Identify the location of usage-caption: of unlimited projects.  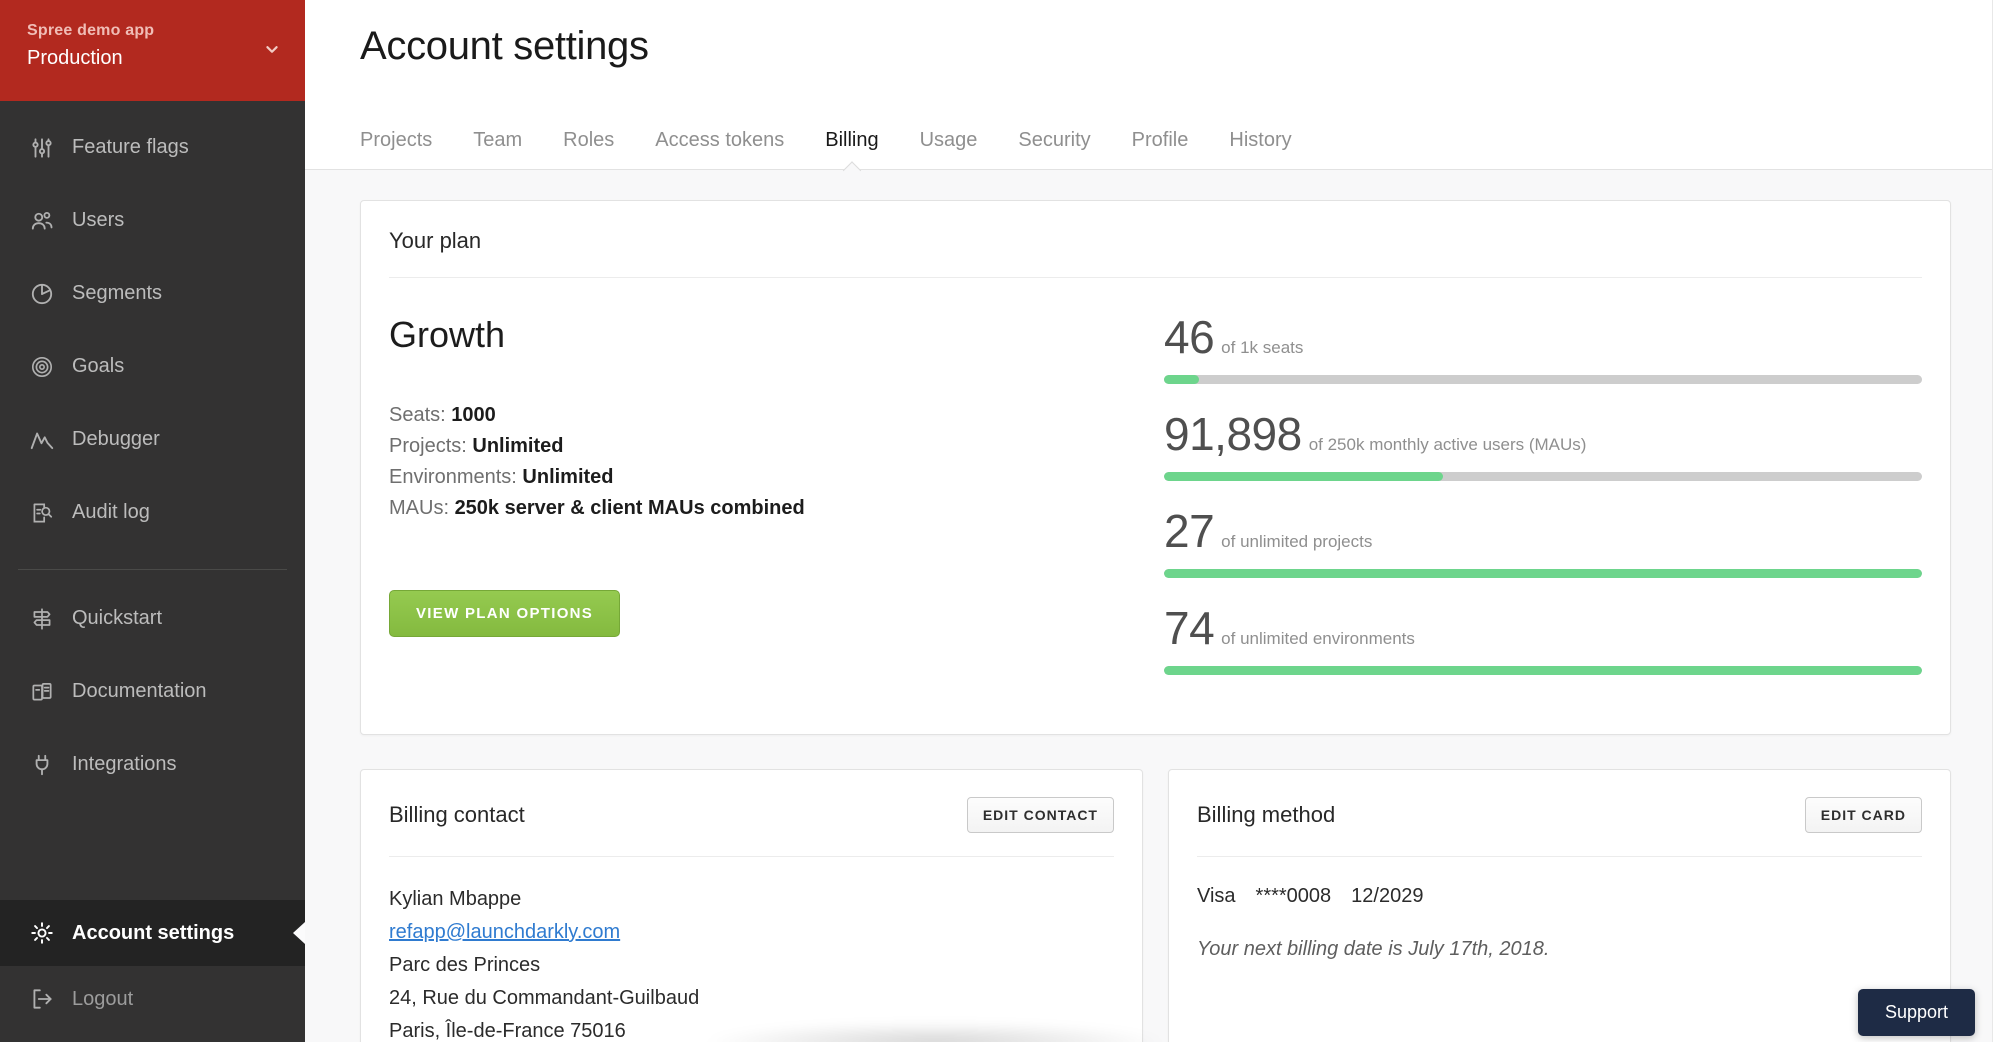
(1297, 541).